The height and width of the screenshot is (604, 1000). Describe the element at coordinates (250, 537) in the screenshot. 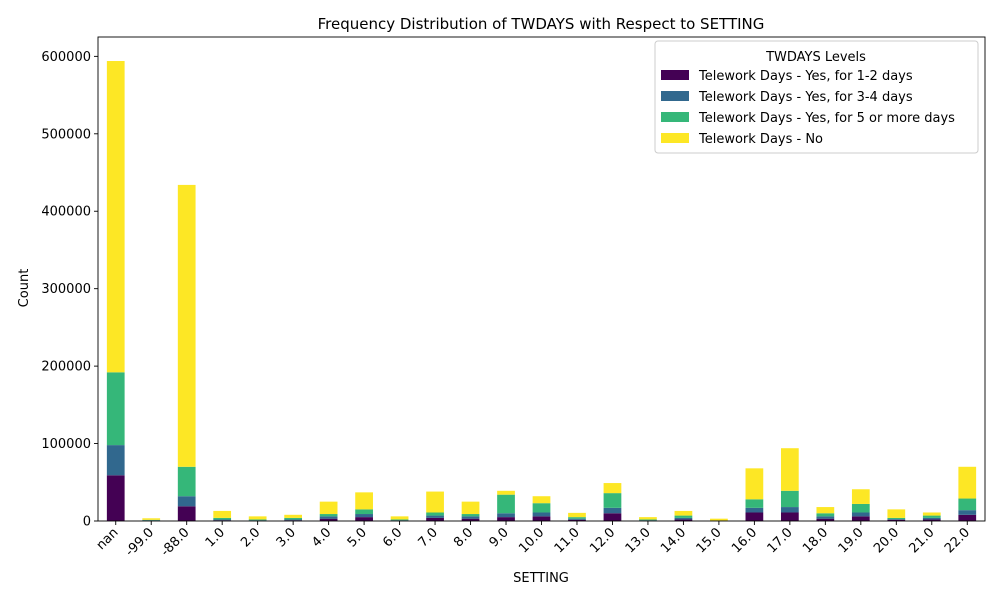

I see `x-tick-label: 2.0` at that location.